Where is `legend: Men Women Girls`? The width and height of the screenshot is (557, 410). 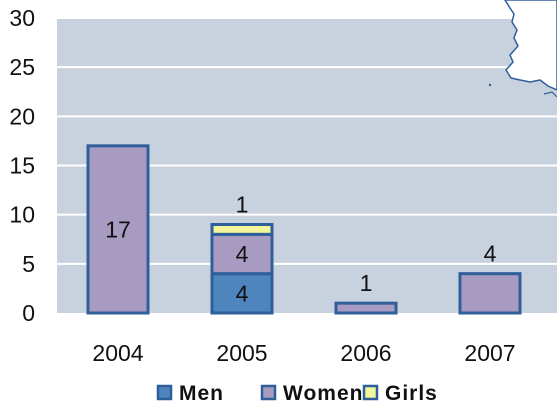
legend: Men Women Girls is located at coordinates (297, 393).